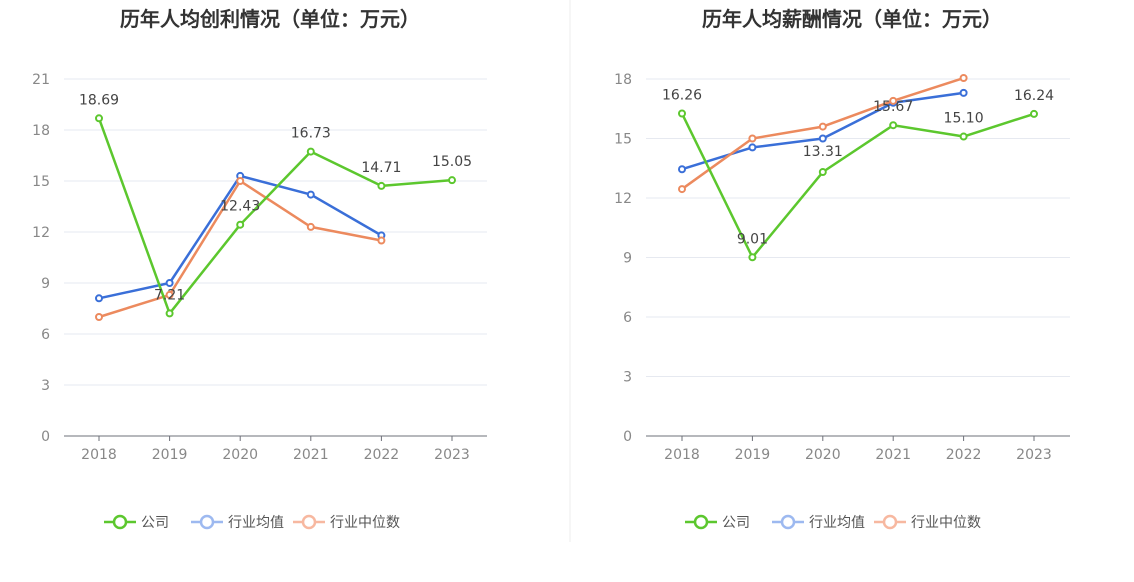  What do you see at coordinates (452, 162) in the screenshot?
I see `data-label: 15.05` at bounding box center [452, 162].